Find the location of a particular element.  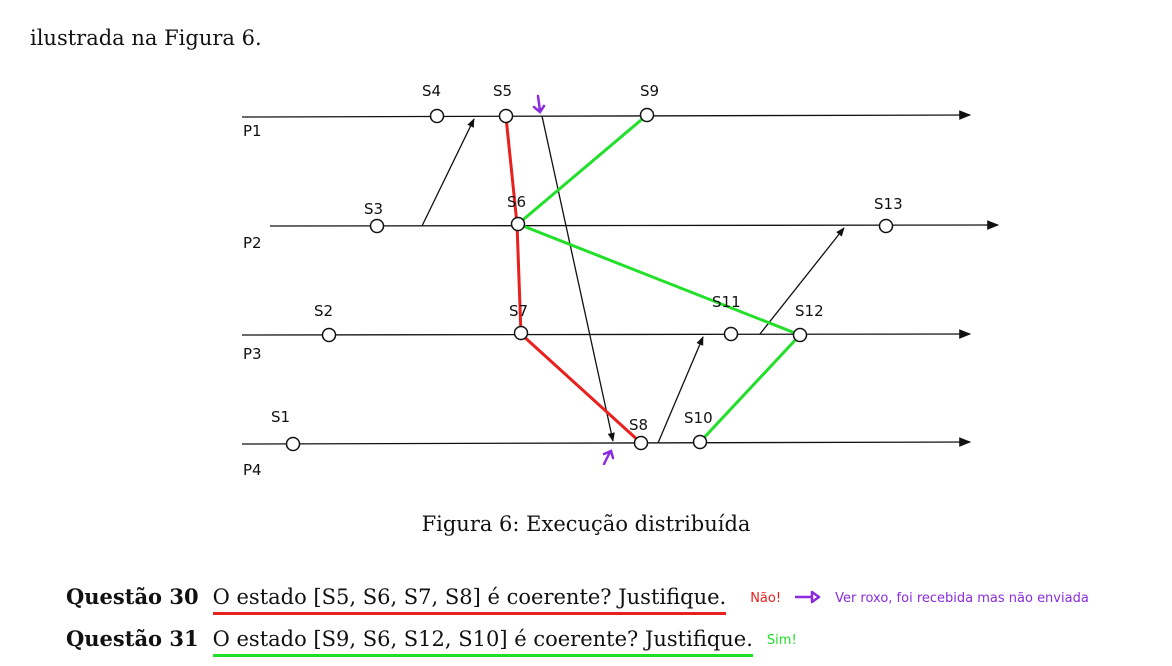

message-p1-p4 is located at coordinates (578, 278).